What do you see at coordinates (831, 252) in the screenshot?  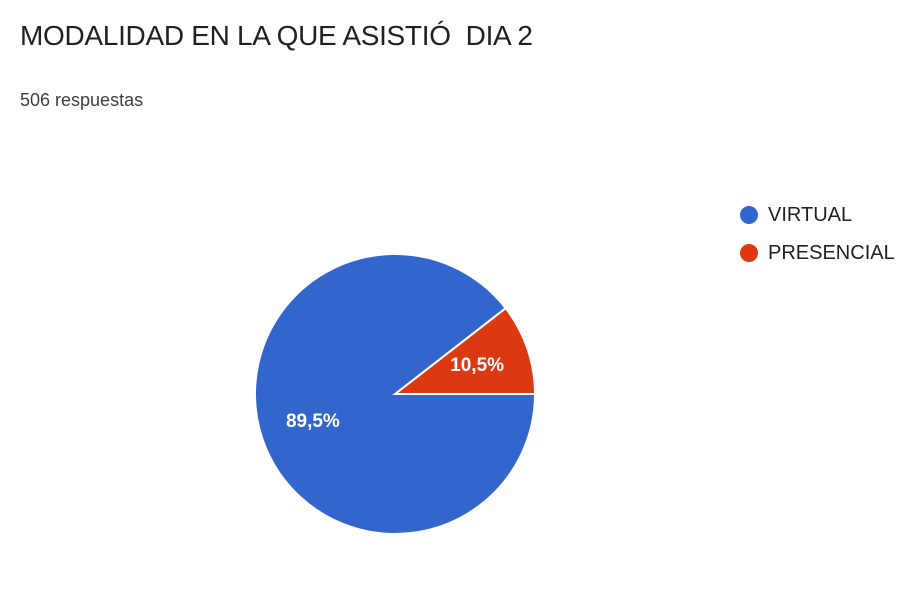 I see `legend-label-presencial: PRESENCIAL` at bounding box center [831, 252].